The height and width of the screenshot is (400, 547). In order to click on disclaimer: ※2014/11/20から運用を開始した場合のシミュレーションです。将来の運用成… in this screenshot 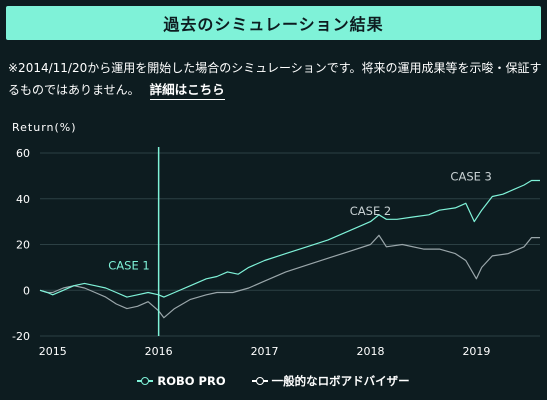, I will do `click(275, 79)`.